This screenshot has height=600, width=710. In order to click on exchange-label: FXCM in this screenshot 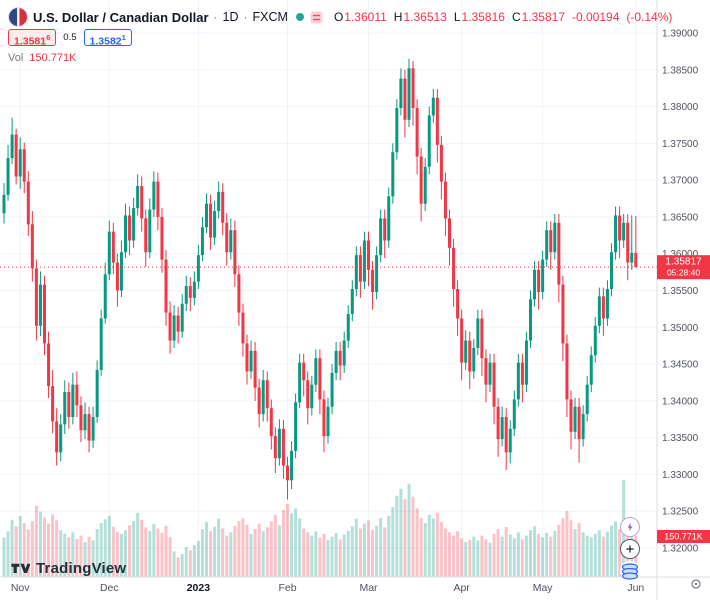, I will do `click(270, 17)`.